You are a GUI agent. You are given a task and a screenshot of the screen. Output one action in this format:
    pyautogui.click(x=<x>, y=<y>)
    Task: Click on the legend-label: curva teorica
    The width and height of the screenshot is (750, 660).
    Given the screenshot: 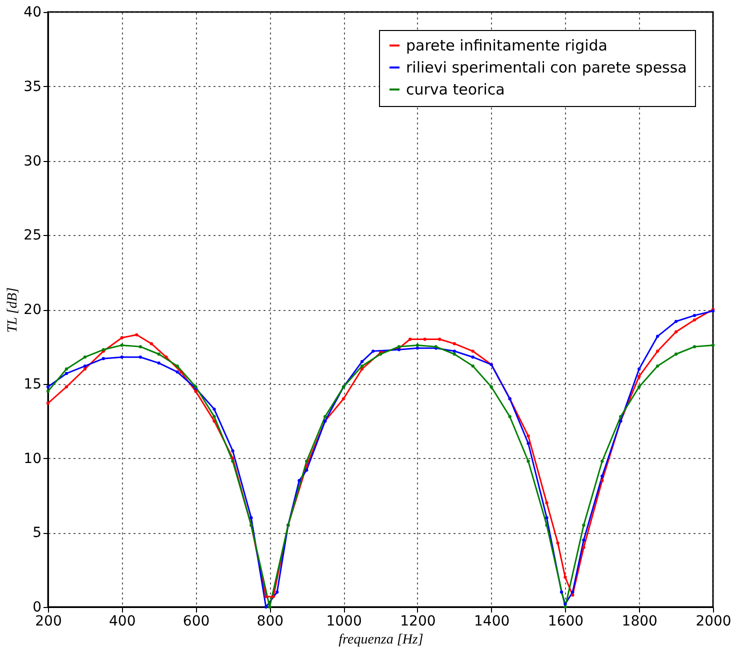 What is the action you would take?
    pyautogui.click(x=455, y=89)
    